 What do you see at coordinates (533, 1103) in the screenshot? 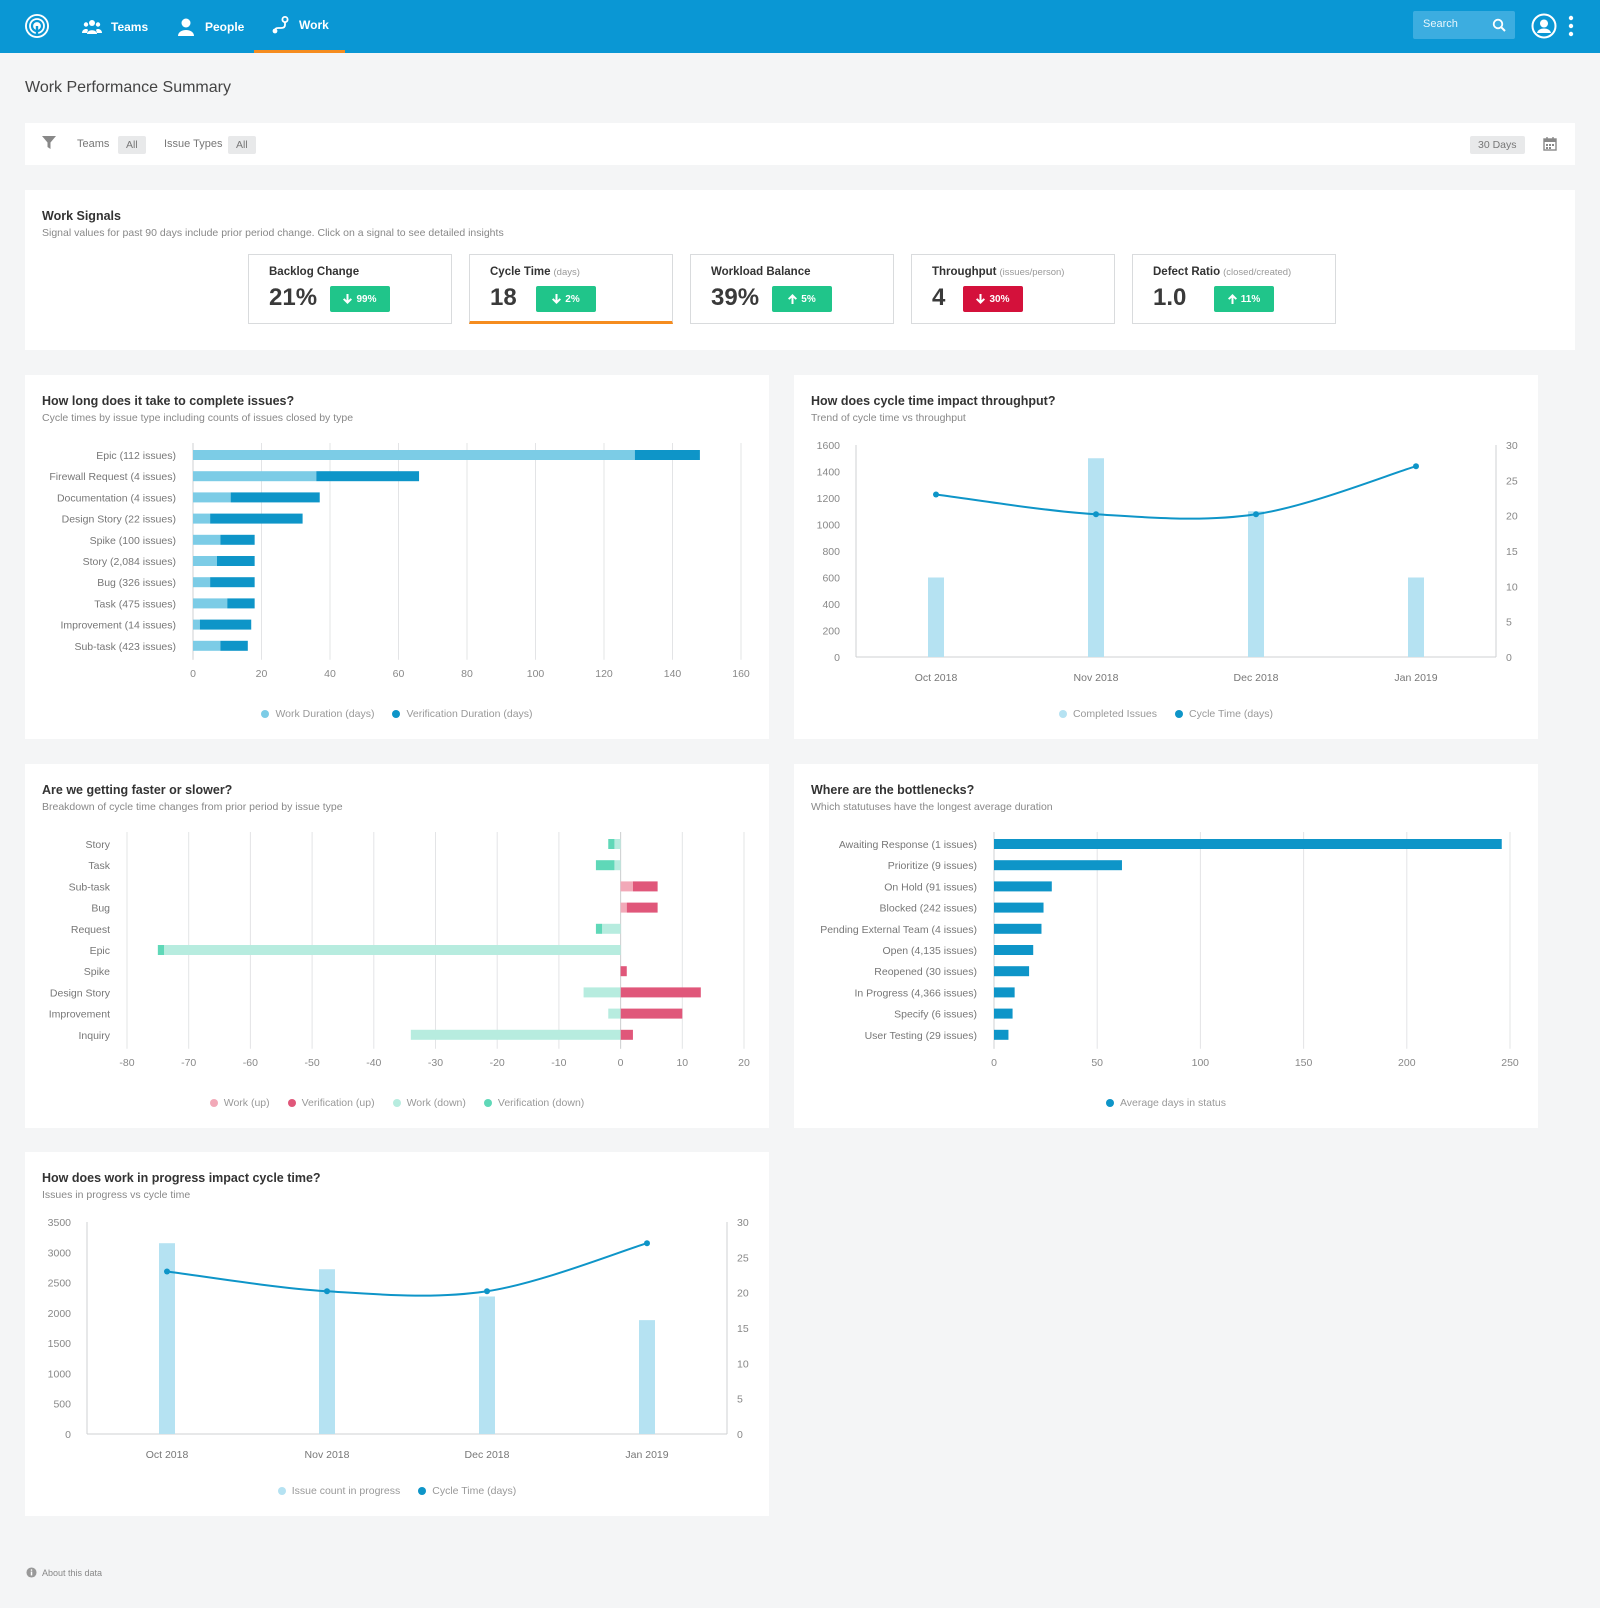
I see `legend-item: Verification (down)` at bounding box center [533, 1103].